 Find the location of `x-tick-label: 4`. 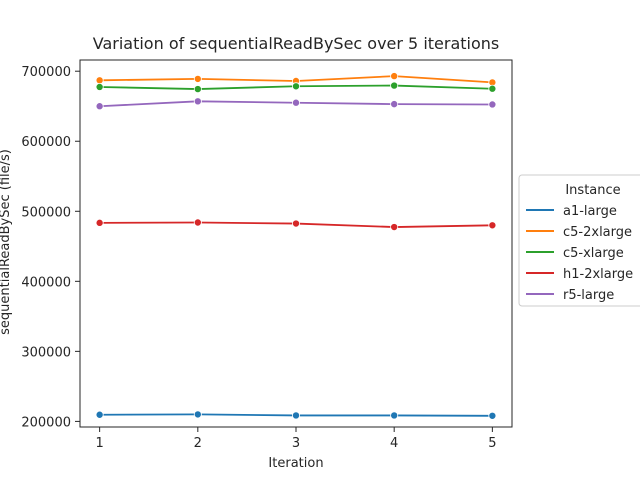

x-tick-label: 4 is located at coordinates (394, 443).